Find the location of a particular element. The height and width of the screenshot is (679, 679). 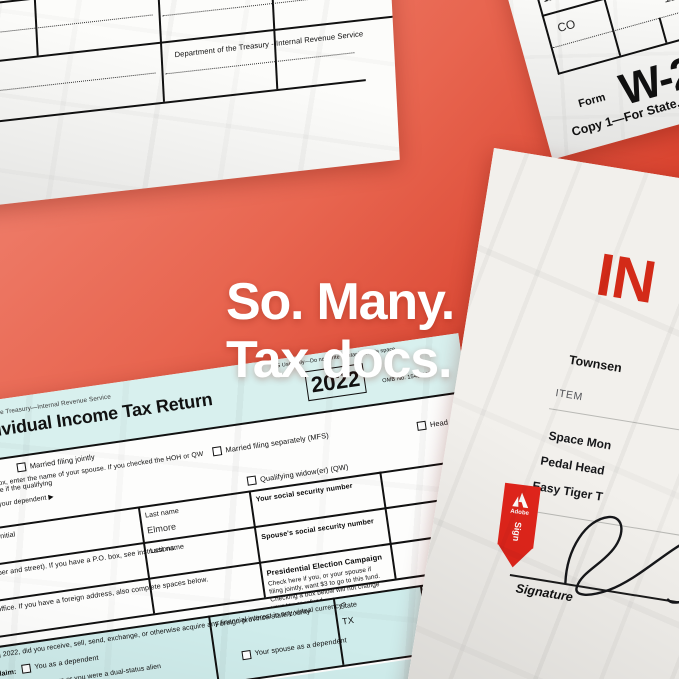

invoice-item-row: Pedal Head is located at coordinates (572, 465).